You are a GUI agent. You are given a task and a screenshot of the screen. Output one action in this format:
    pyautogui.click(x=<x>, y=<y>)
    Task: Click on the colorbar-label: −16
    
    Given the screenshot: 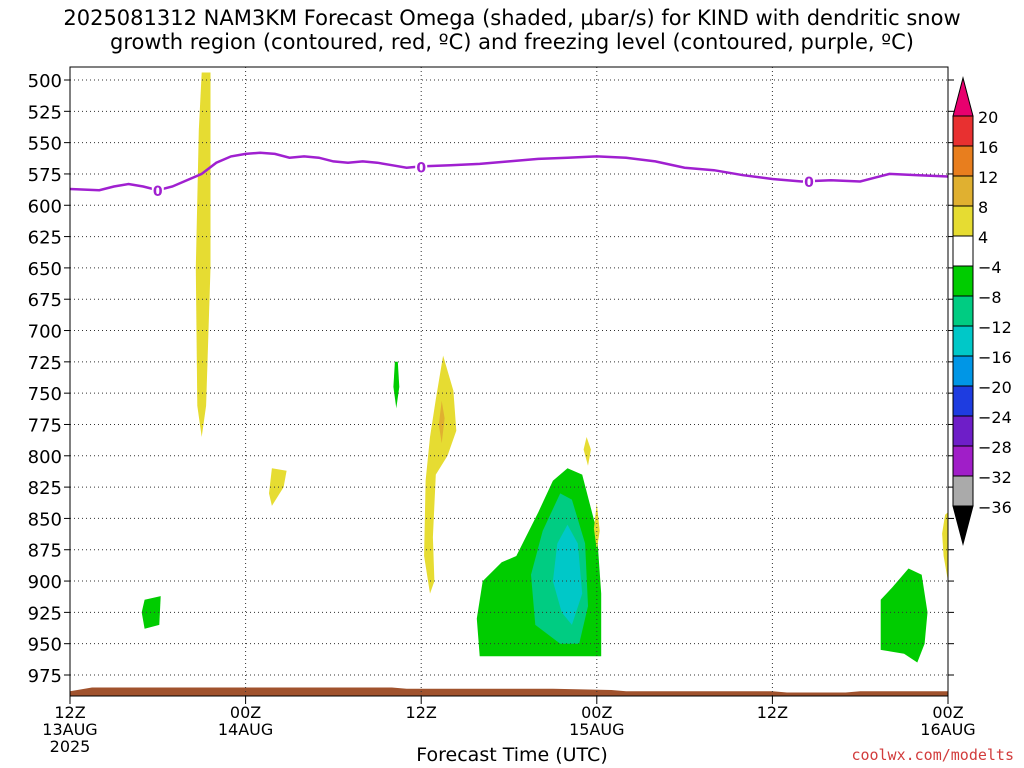 What is the action you would take?
    pyautogui.click(x=995, y=357)
    